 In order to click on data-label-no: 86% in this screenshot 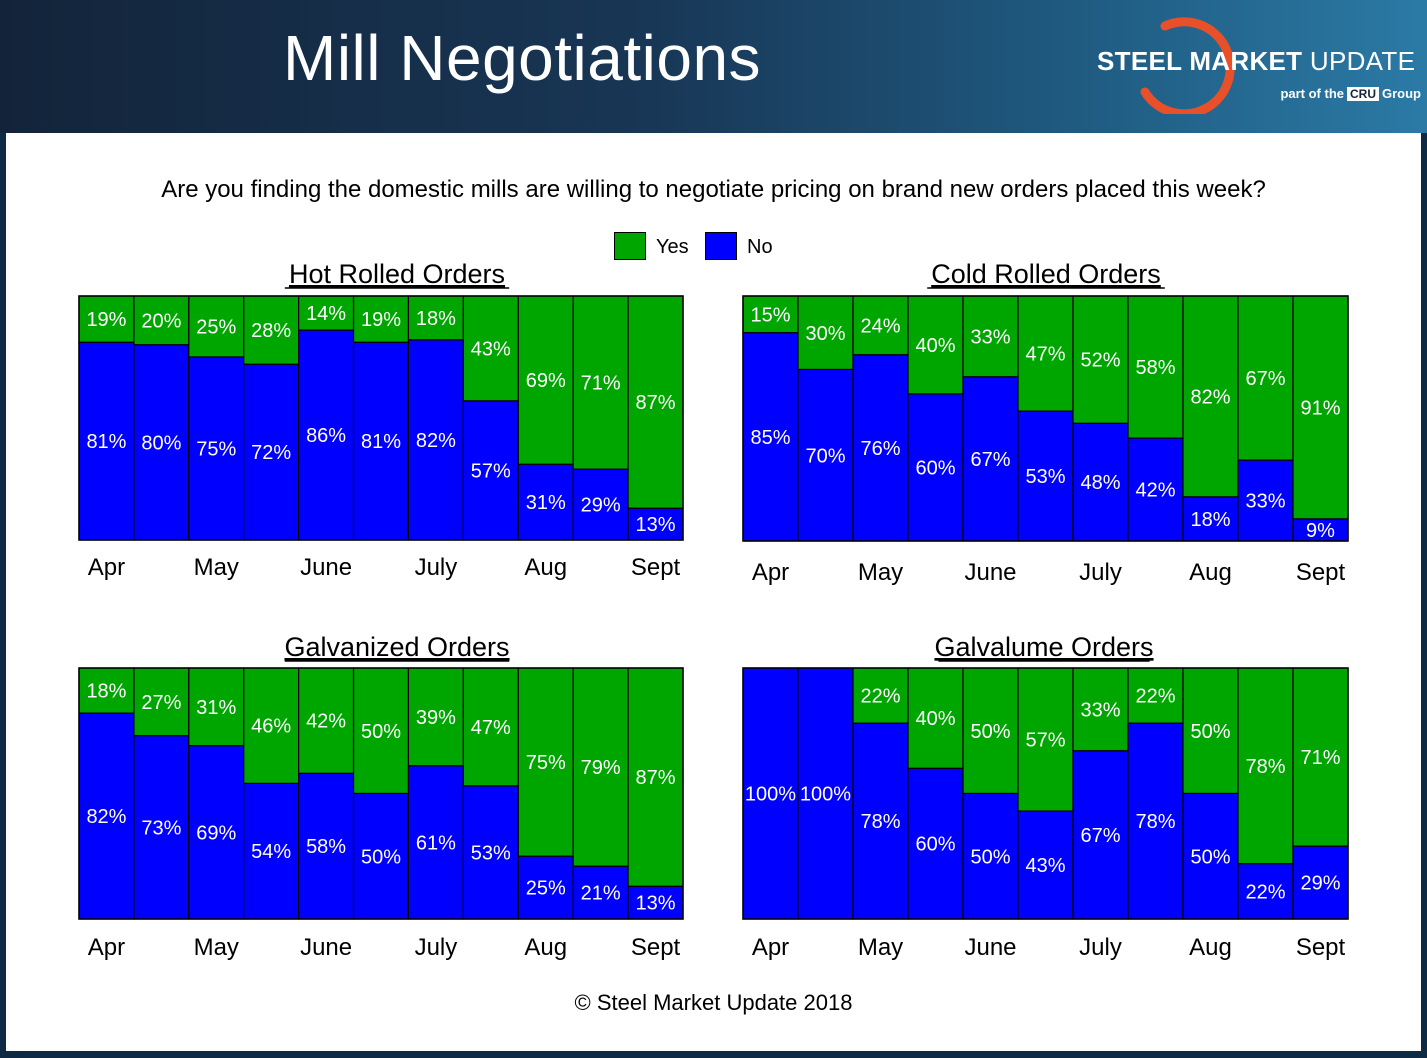, I will do `click(326, 436)`.